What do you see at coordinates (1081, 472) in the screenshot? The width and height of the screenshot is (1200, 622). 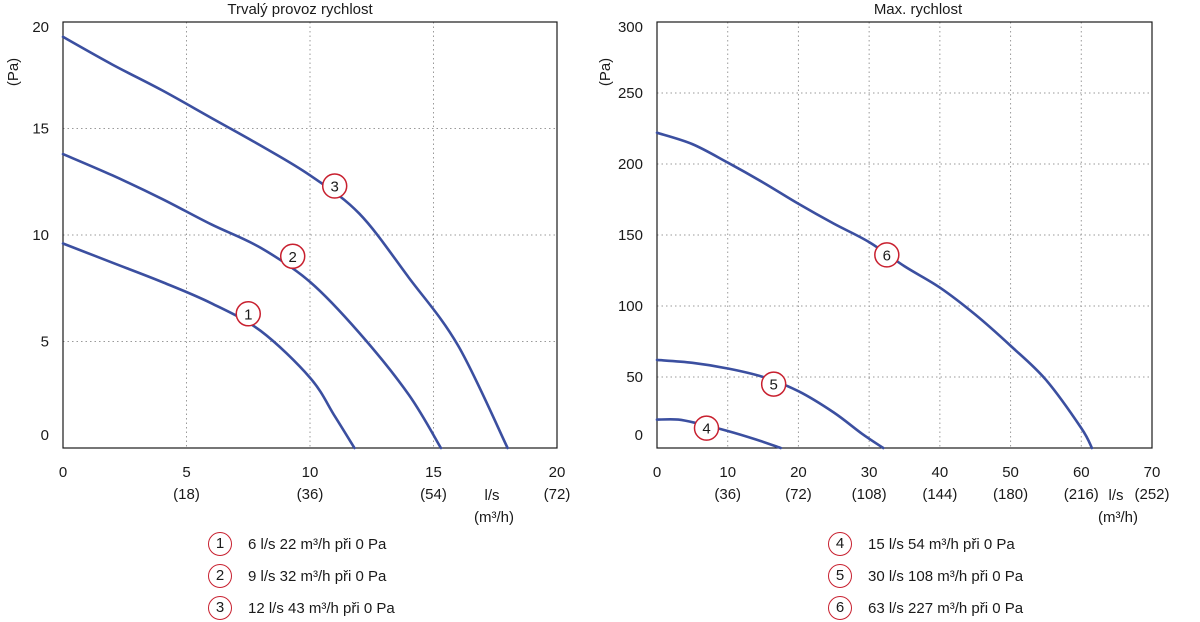 I see `x-tick-label: 60` at bounding box center [1081, 472].